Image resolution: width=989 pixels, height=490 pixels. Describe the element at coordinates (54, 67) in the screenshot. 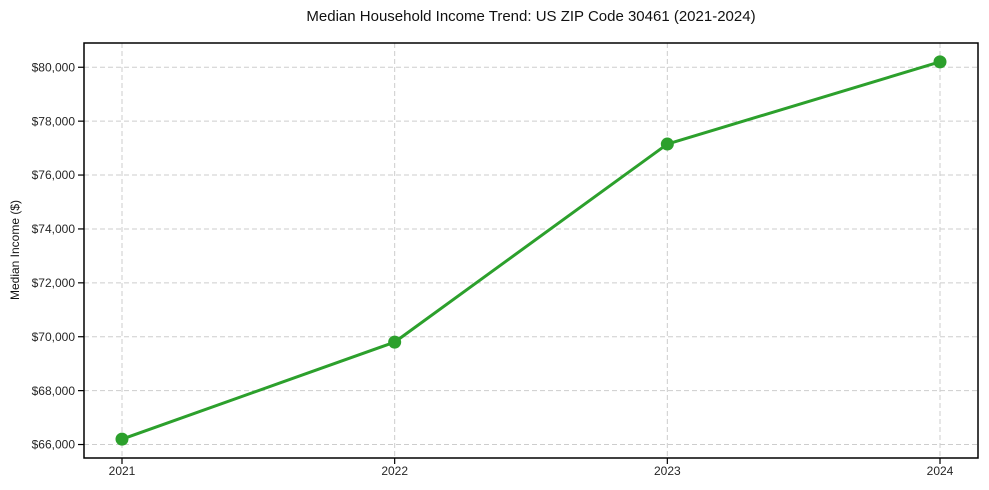

I see `y-tick-label: $80,000` at that location.